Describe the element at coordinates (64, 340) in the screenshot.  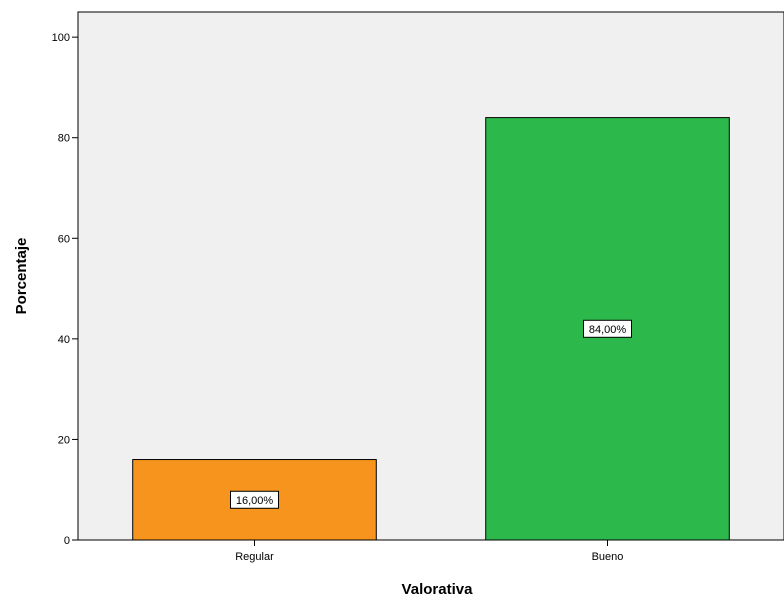
I see `y-tick-label: 40` at that location.